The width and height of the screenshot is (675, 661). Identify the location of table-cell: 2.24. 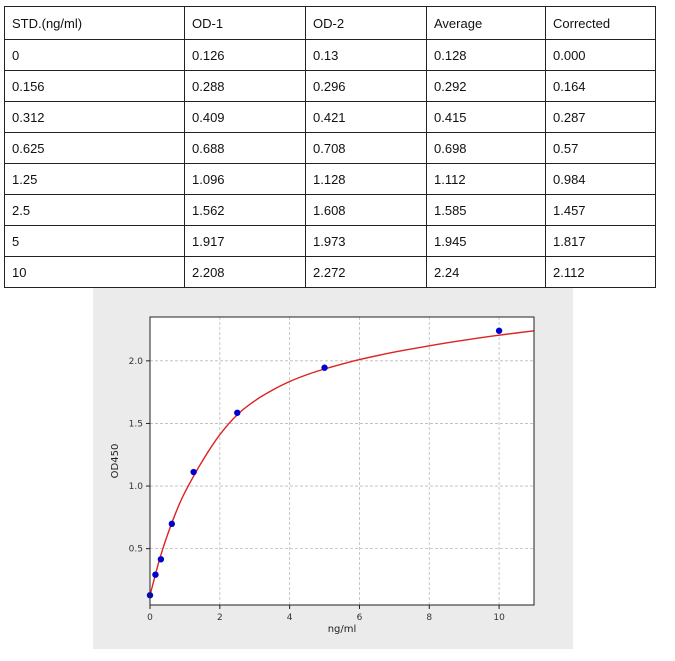
(486, 272).